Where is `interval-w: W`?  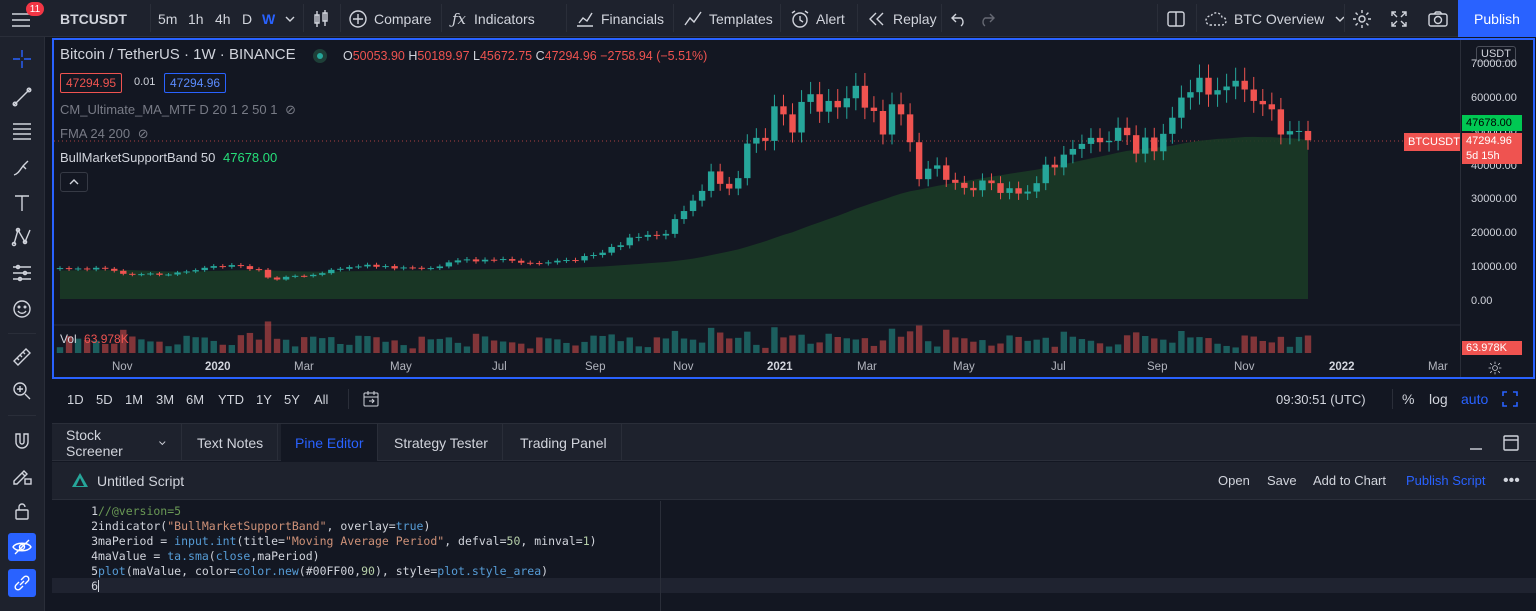 interval-w: W is located at coordinates (269, 18).